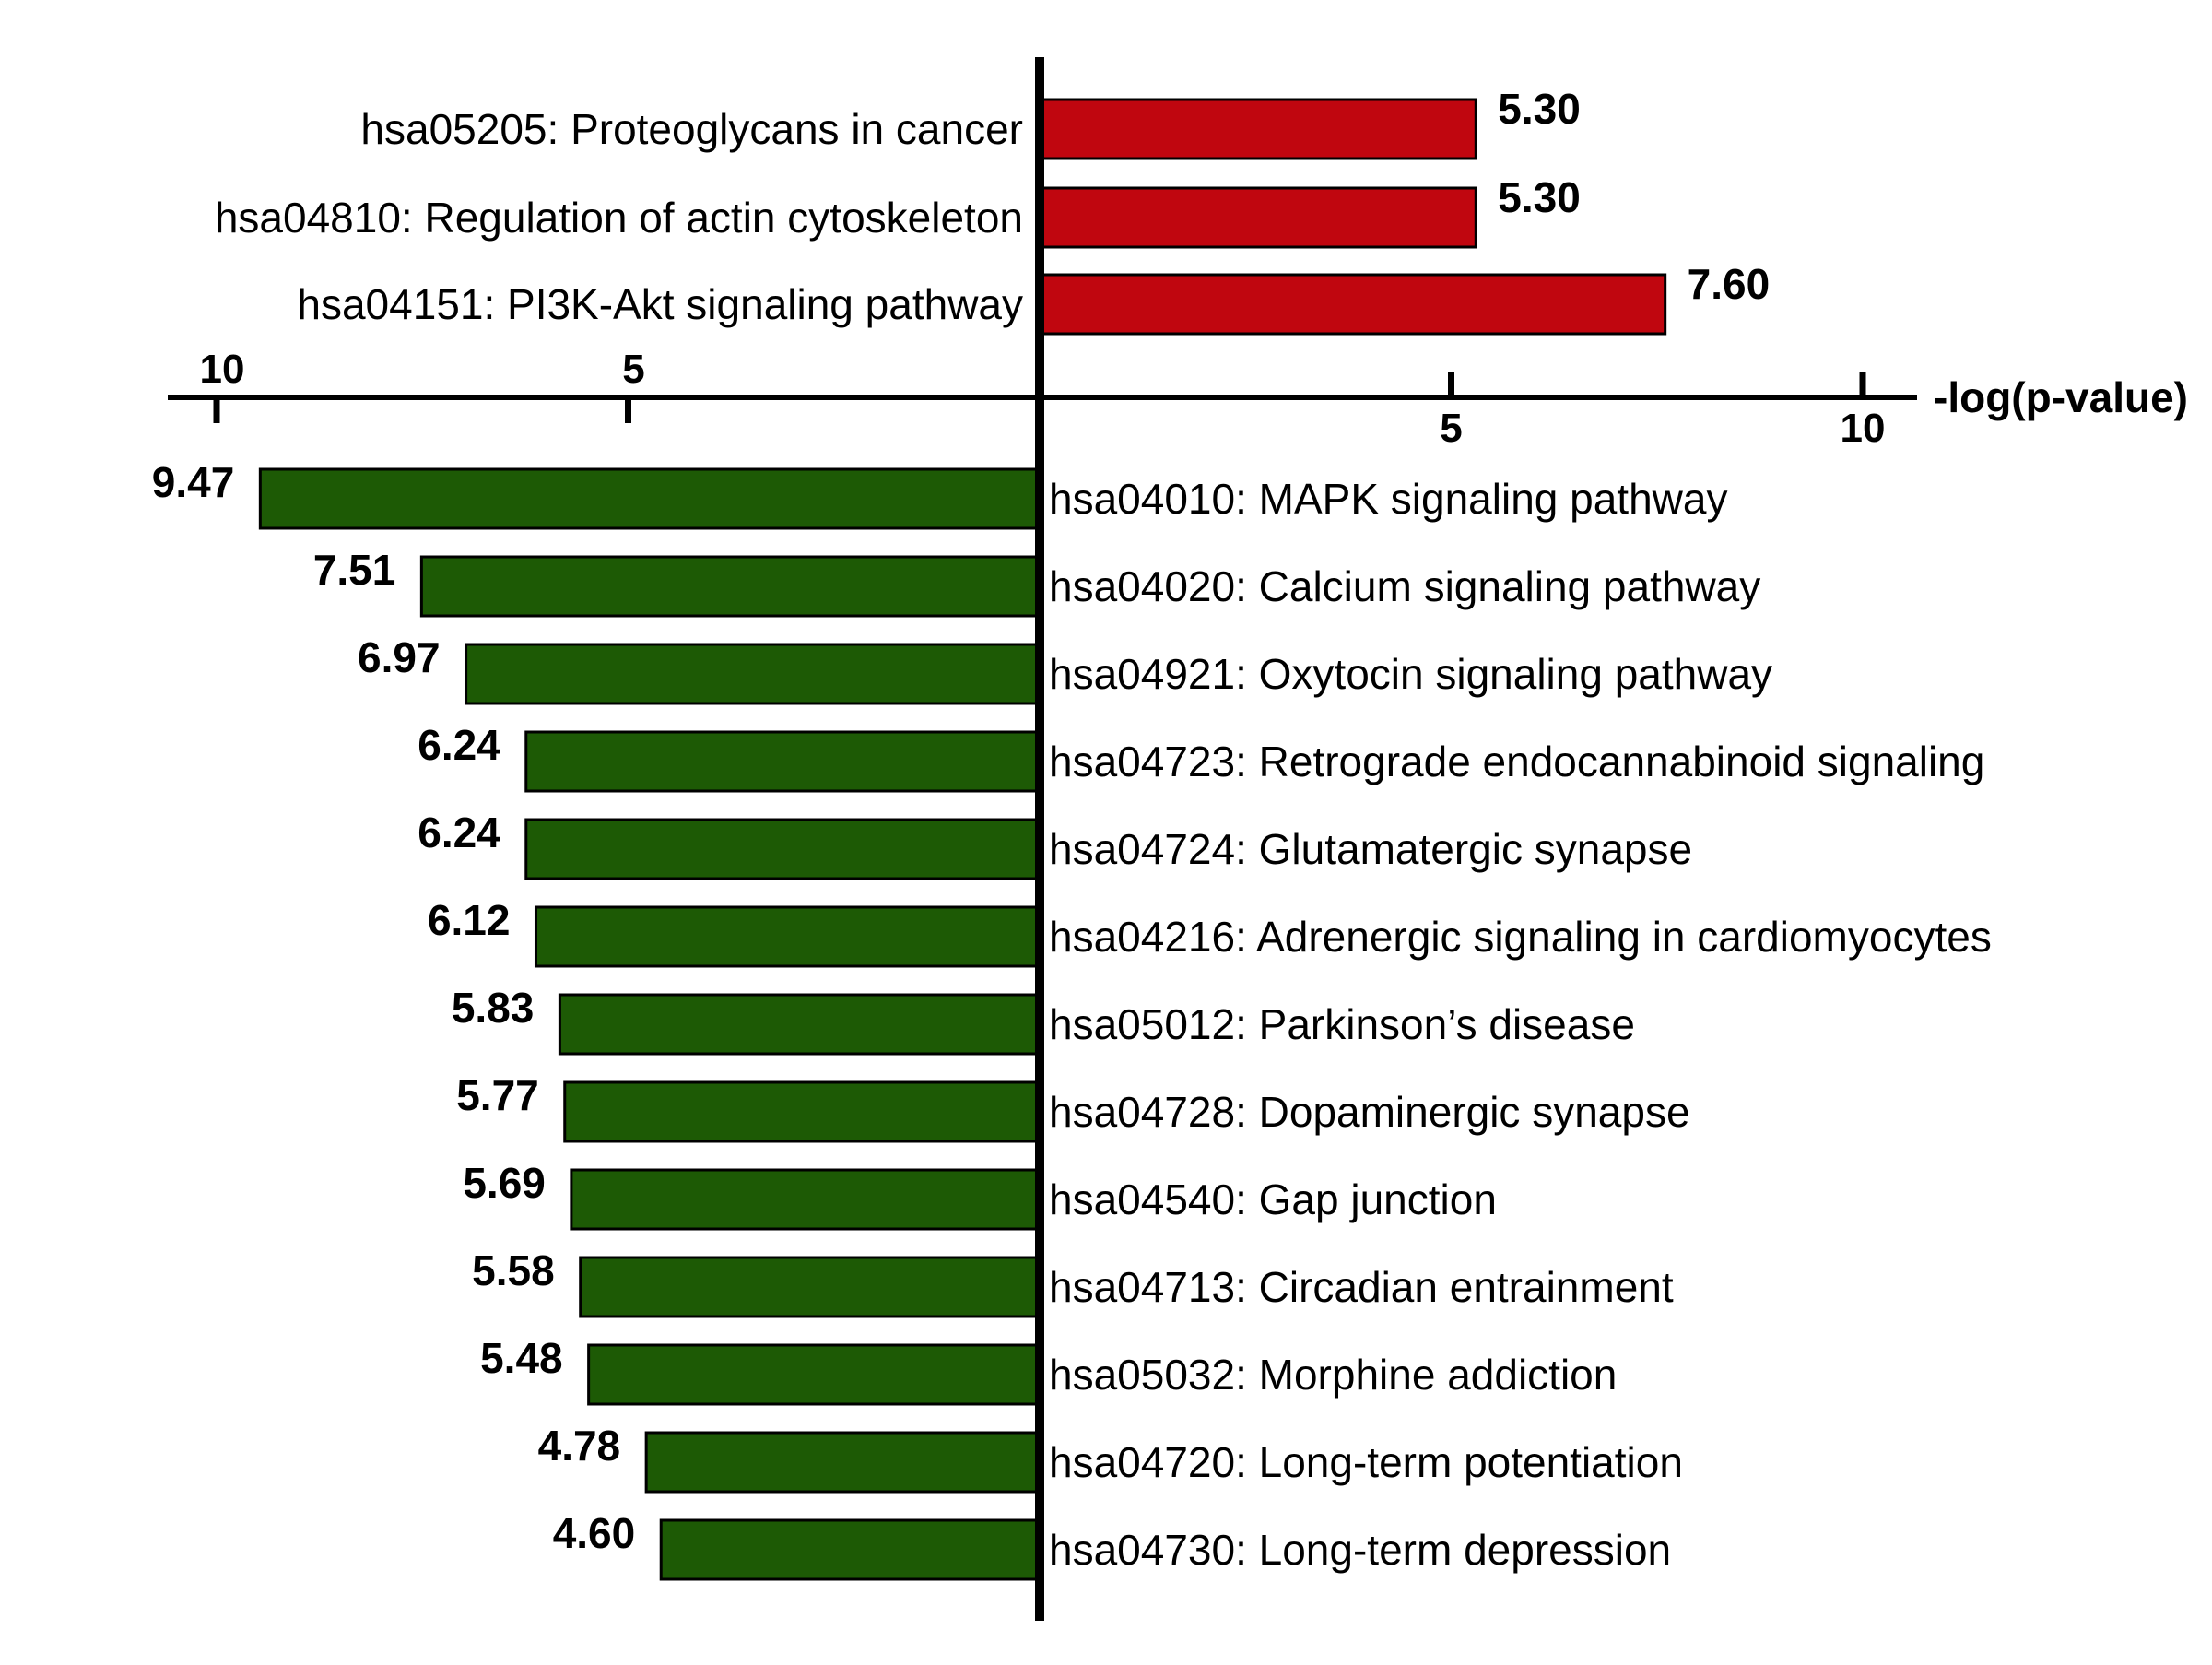  I want to click on category-label: hsa04151: PI3K-Akt signaling pathway, so click(660, 304).